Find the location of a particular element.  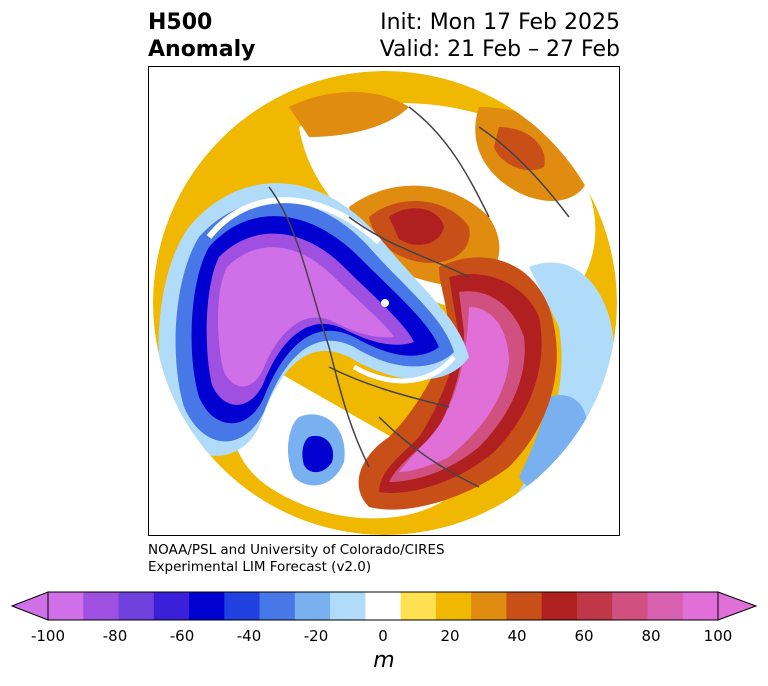

colorbar-tick-label: 100 is located at coordinates (718, 636).